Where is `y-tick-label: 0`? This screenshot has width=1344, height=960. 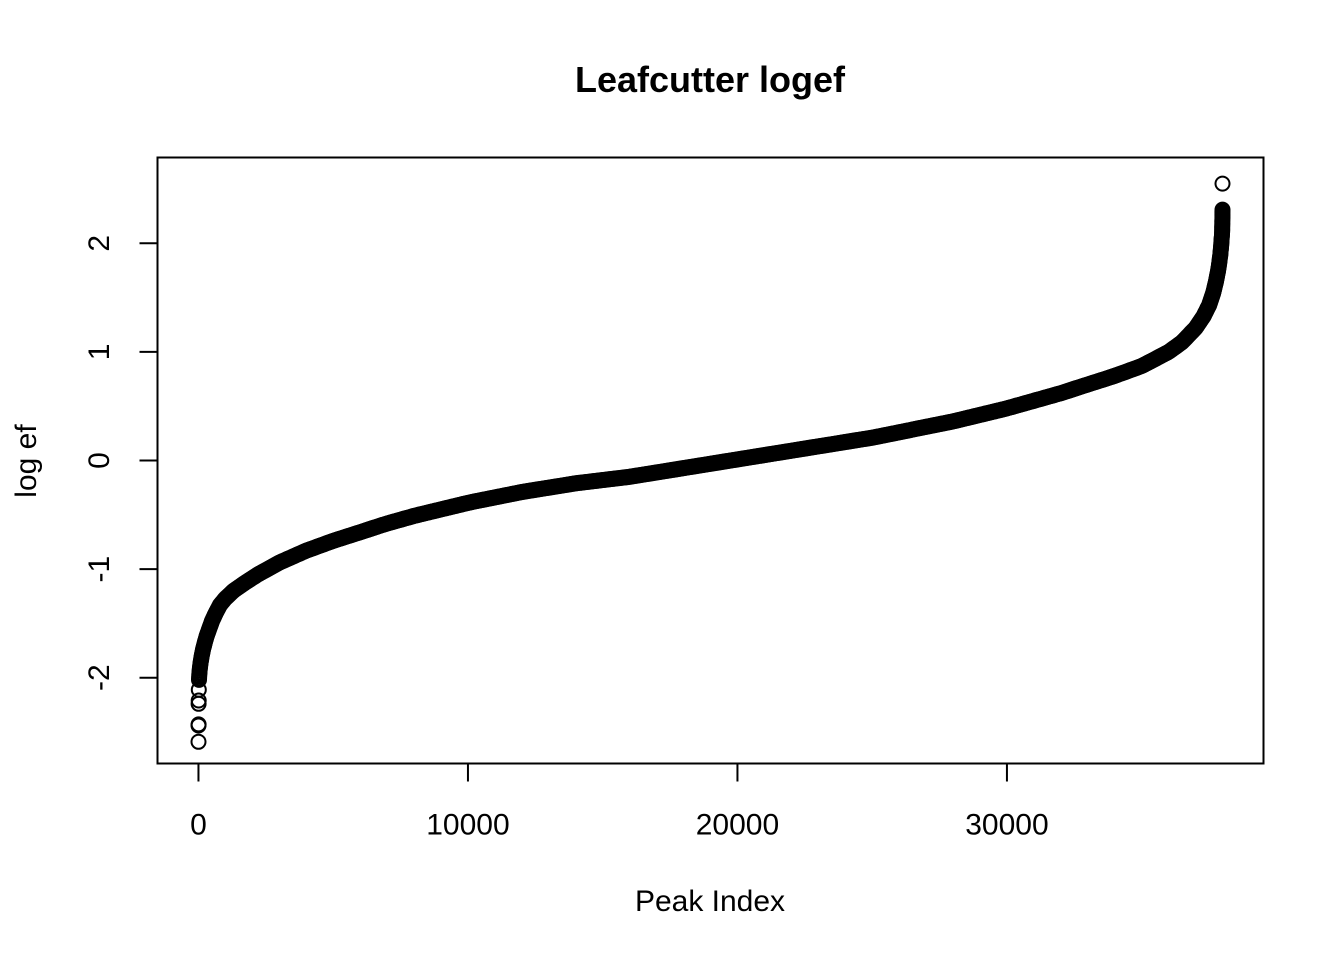 y-tick-label: 0 is located at coordinates (99, 460).